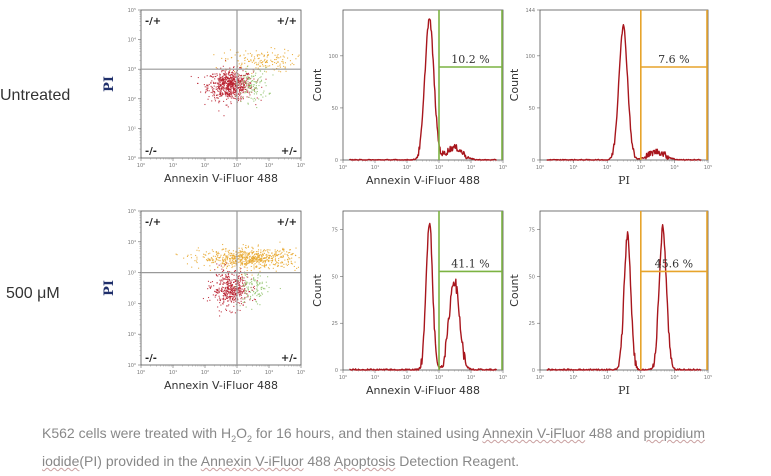 Image resolution: width=771 pixels, height=476 pixels. Describe the element at coordinates (423, 180) in the screenshot. I see `x-axis-label: Annexin V-iFluor 488` at that location.